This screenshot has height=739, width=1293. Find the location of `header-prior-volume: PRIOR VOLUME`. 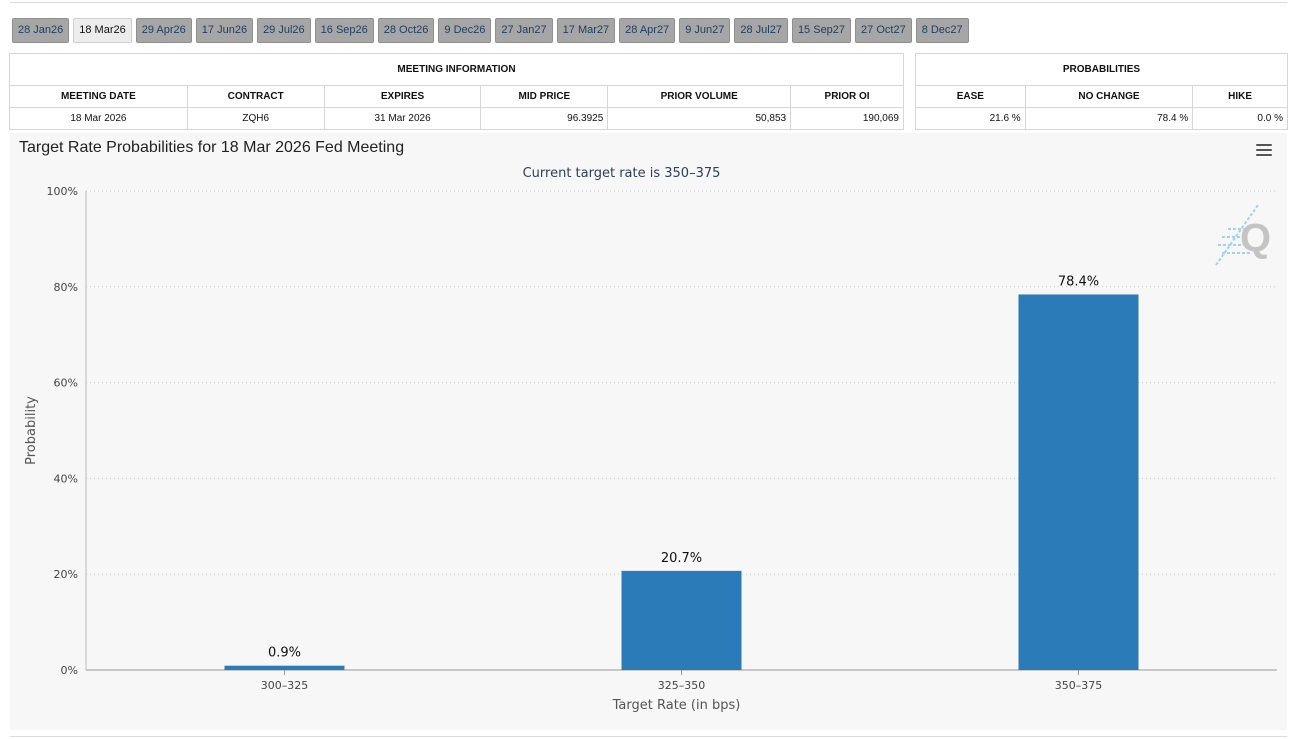

header-prior-volume: PRIOR VOLUME is located at coordinates (699, 96).